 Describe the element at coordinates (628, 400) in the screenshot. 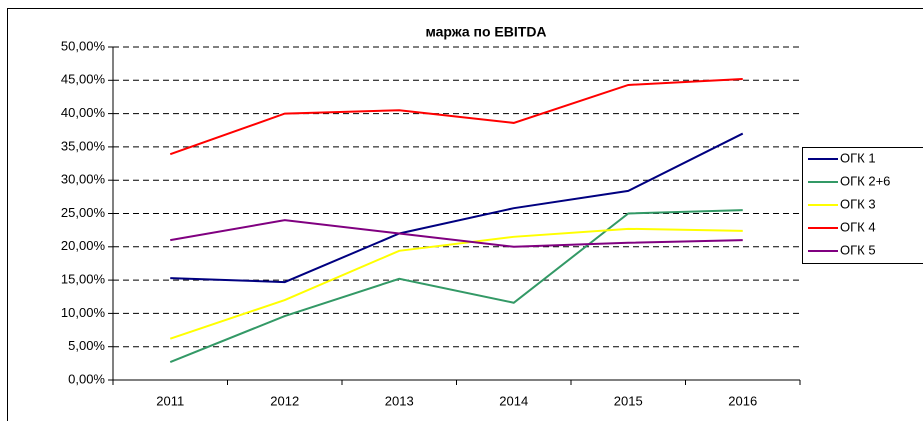

I see `x-tick-label: 2015` at that location.